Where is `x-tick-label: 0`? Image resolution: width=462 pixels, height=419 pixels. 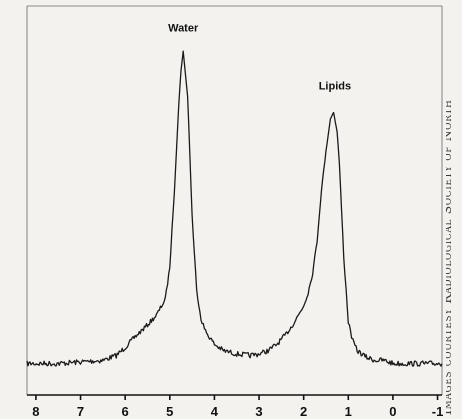
x-tick-label: 0 is located at coordinates (392, 411).